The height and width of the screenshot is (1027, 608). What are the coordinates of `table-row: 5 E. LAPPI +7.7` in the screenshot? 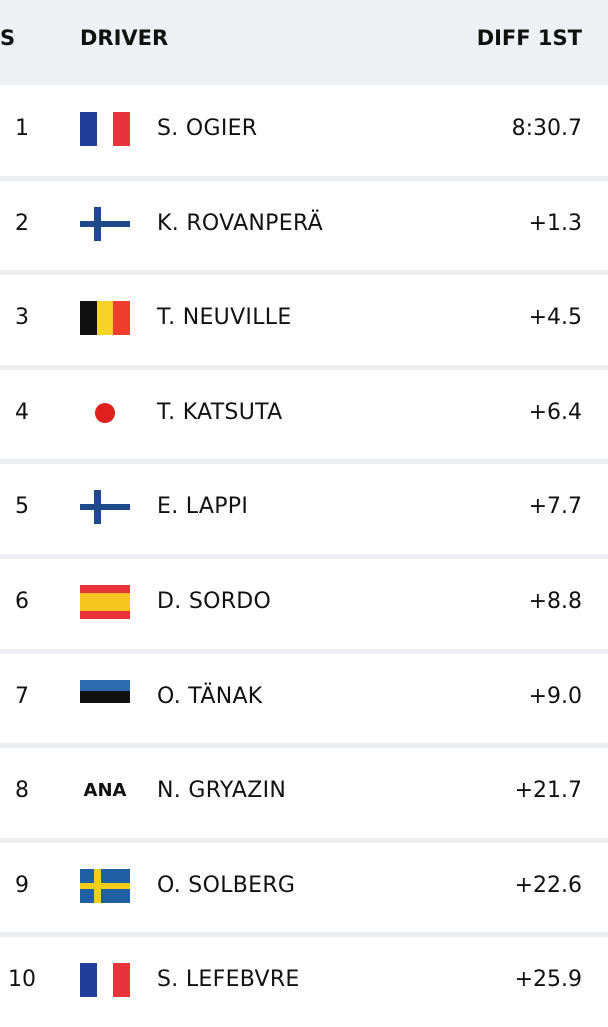 It's located at (304, 509).